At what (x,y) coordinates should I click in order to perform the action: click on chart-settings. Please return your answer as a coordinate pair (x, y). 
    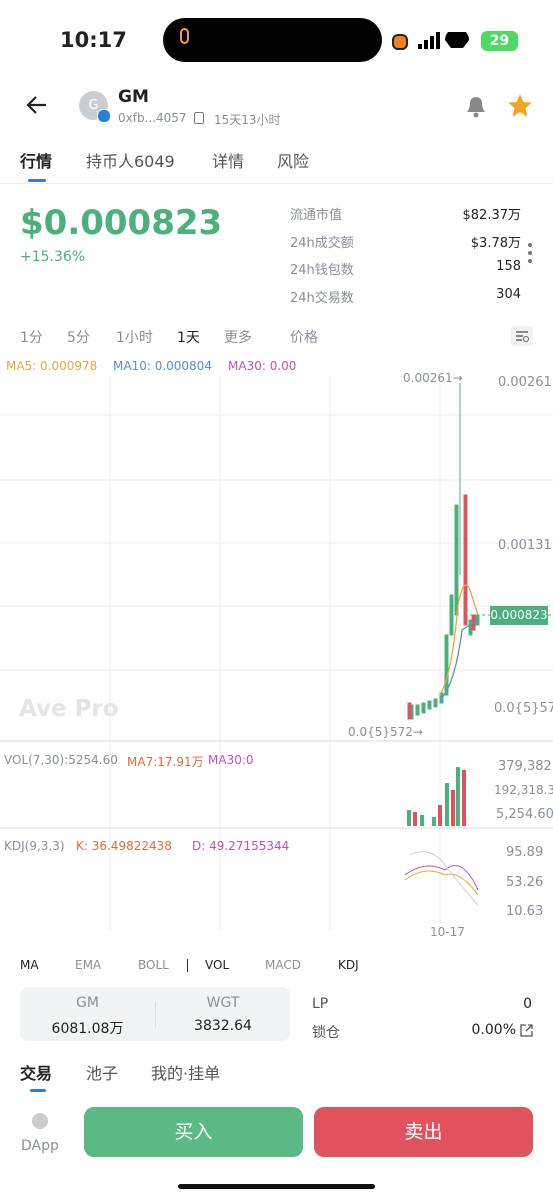
    Looking at the image, I should click on (522, 336).